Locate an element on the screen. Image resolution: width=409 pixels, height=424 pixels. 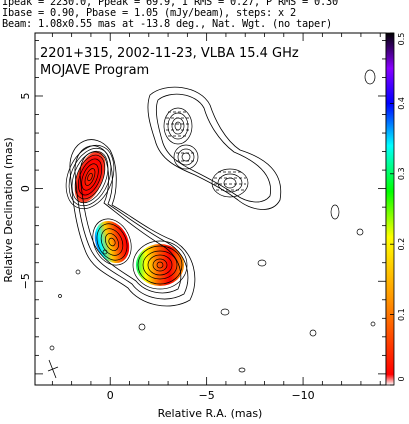
y-tick-label: 5 is located at coordinates (25, 95).